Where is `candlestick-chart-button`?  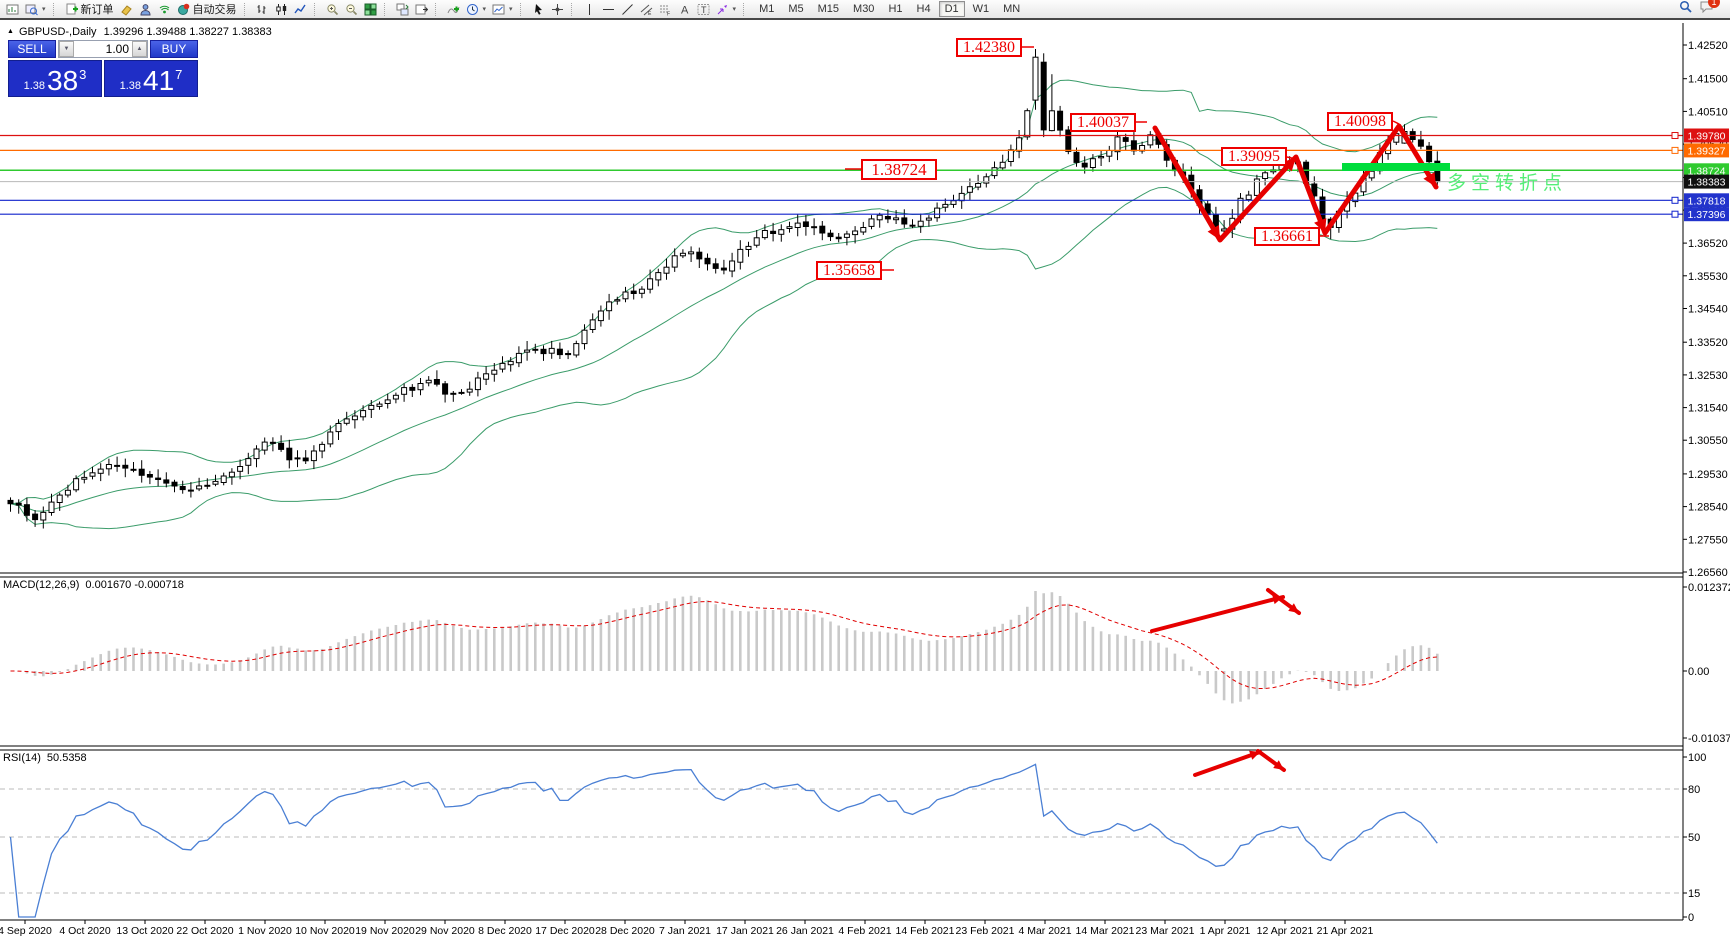
candlestick-chart-button is located at coordinates (281, 9).